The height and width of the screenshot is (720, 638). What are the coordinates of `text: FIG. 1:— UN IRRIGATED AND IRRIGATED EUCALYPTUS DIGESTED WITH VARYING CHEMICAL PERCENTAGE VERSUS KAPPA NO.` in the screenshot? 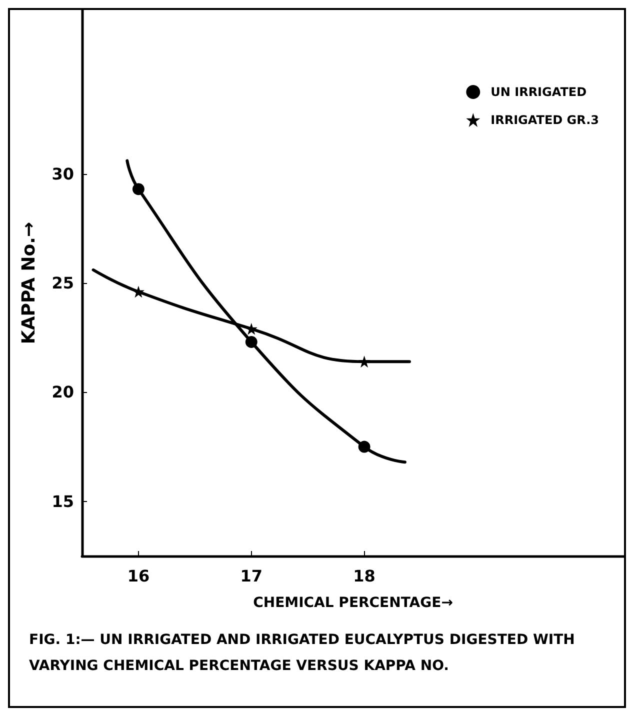 It's located at (304, 653).